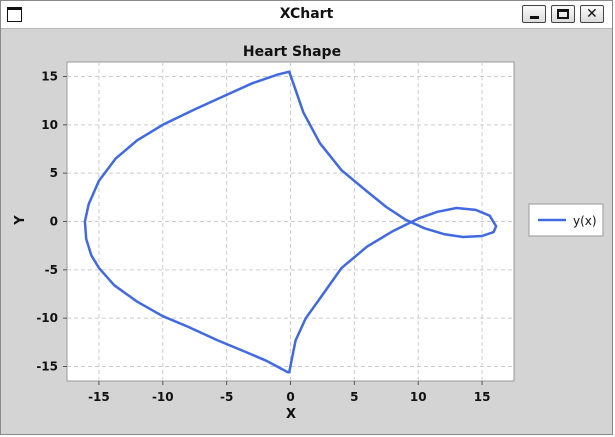 The image size is (615, 437). What do you see at coordinates (47, 318) in the screenshot?
I see `y-tick-label: -10` at bounding box center [47, 318].